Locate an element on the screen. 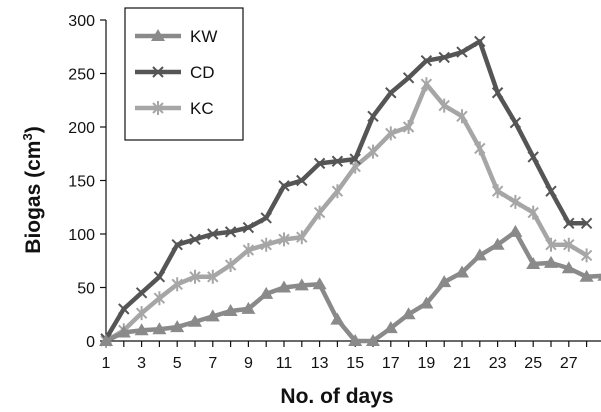 This screenshot has width=601, height=412. legend-marker-kc is located at coordinates (158, 108).